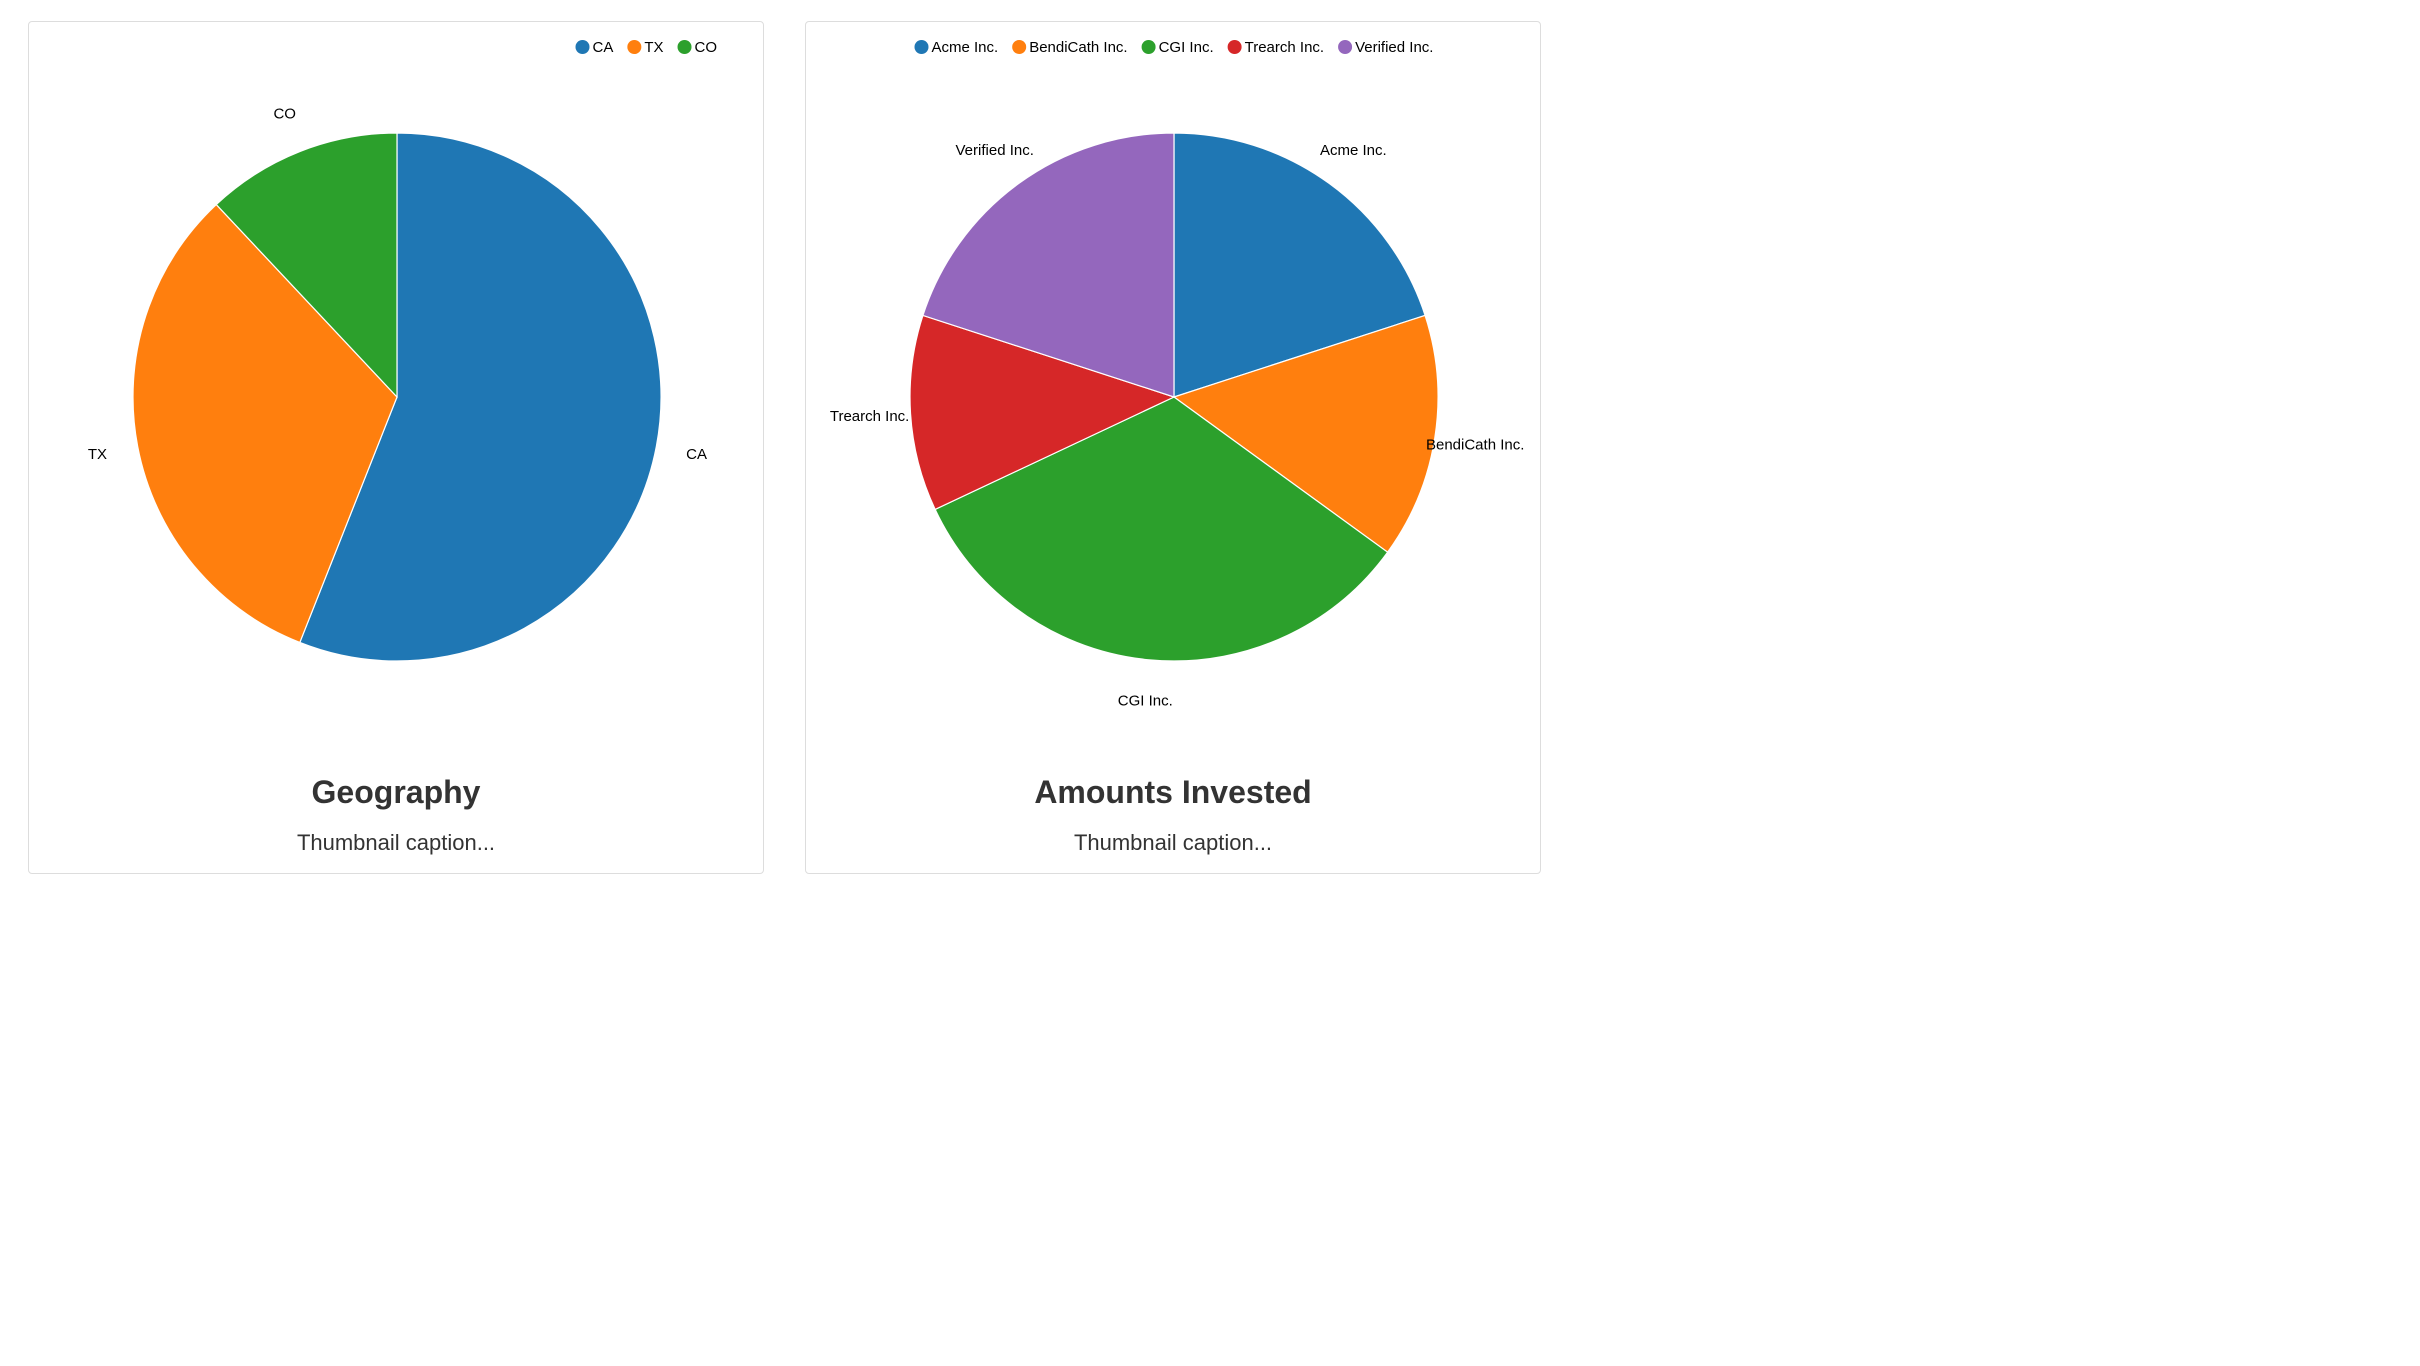 This screenshot has width=2420, height=1366. I want to click on legend-item-trearch-inc: Trearch Inc., so click(1275, 47).